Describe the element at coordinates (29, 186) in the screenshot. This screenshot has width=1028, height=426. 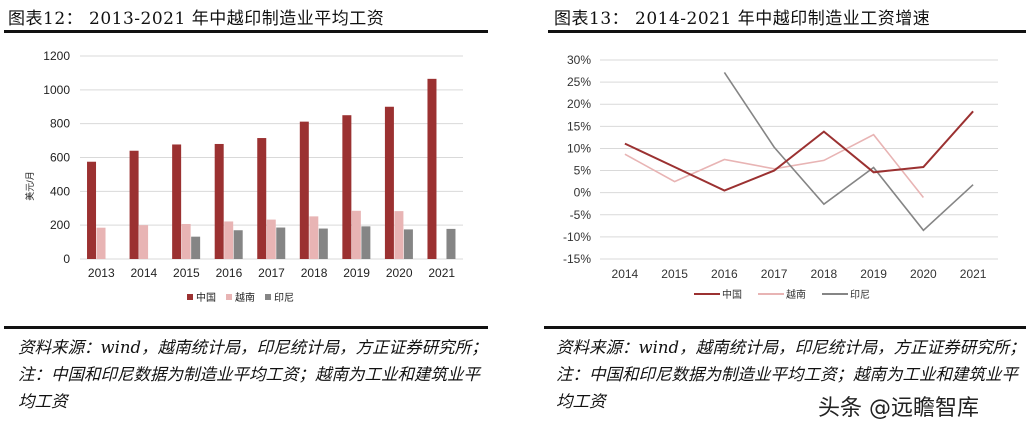
I see `y-axis-label: 美元/月` at that location.